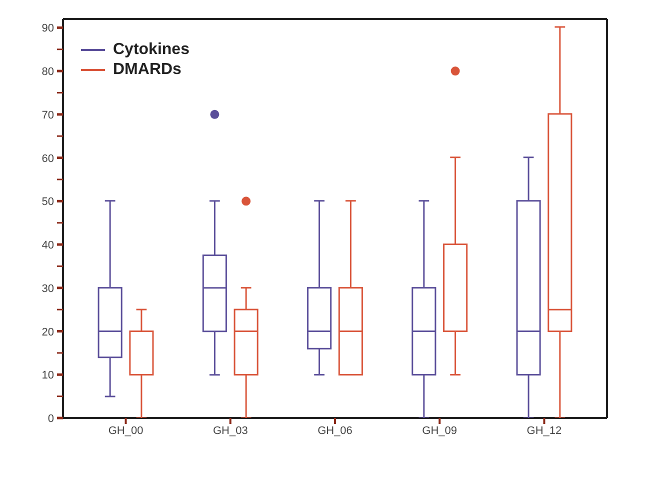  What do you see at coordinates (440, 430) in the screenshot?
I see `x-tick-label: GH_09` at bounding box center [440, 430].